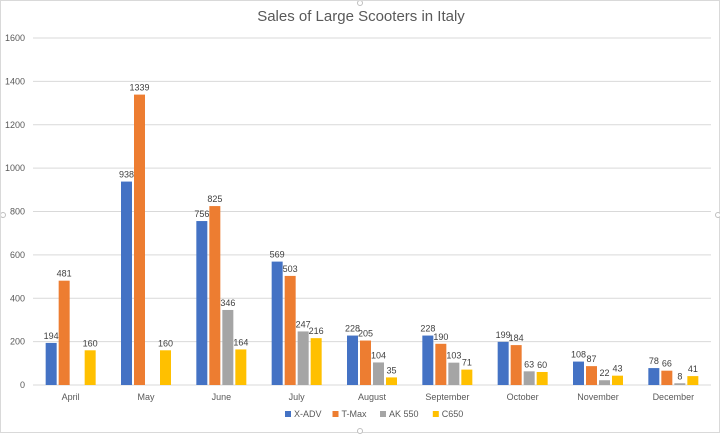 The height and width of the screenshot is (434, 720). I want to click on x-category-label: July, so click(297, 397).